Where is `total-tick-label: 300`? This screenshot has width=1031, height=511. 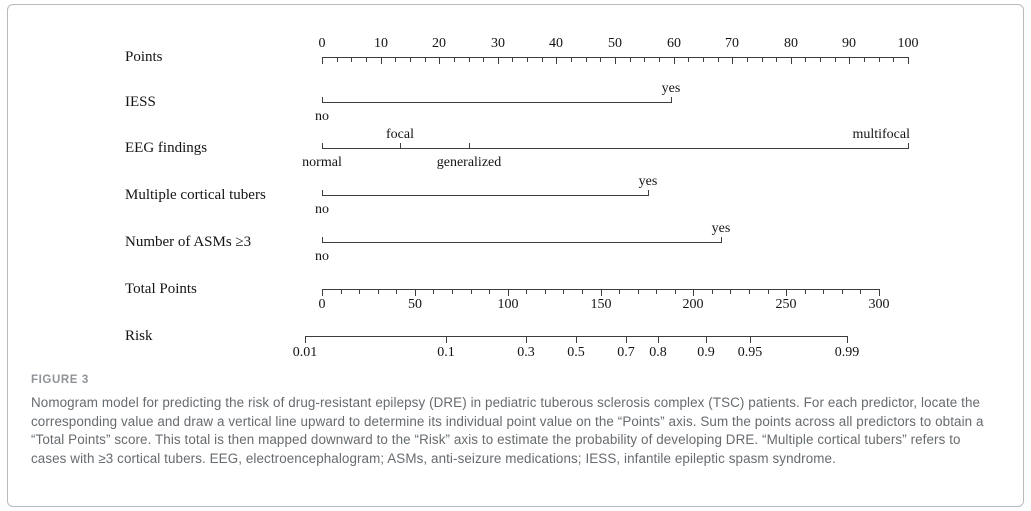
total-tick-label: 300 is located at coordinates (879, 304).